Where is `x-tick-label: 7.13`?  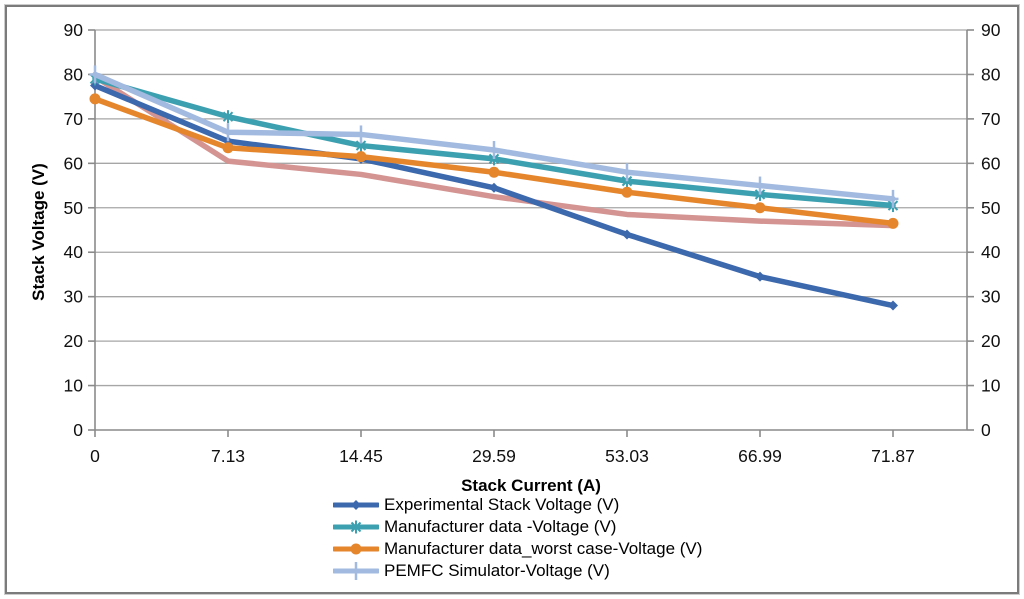
x-tick-label: 7.13 is located at coordinates (228, 456).